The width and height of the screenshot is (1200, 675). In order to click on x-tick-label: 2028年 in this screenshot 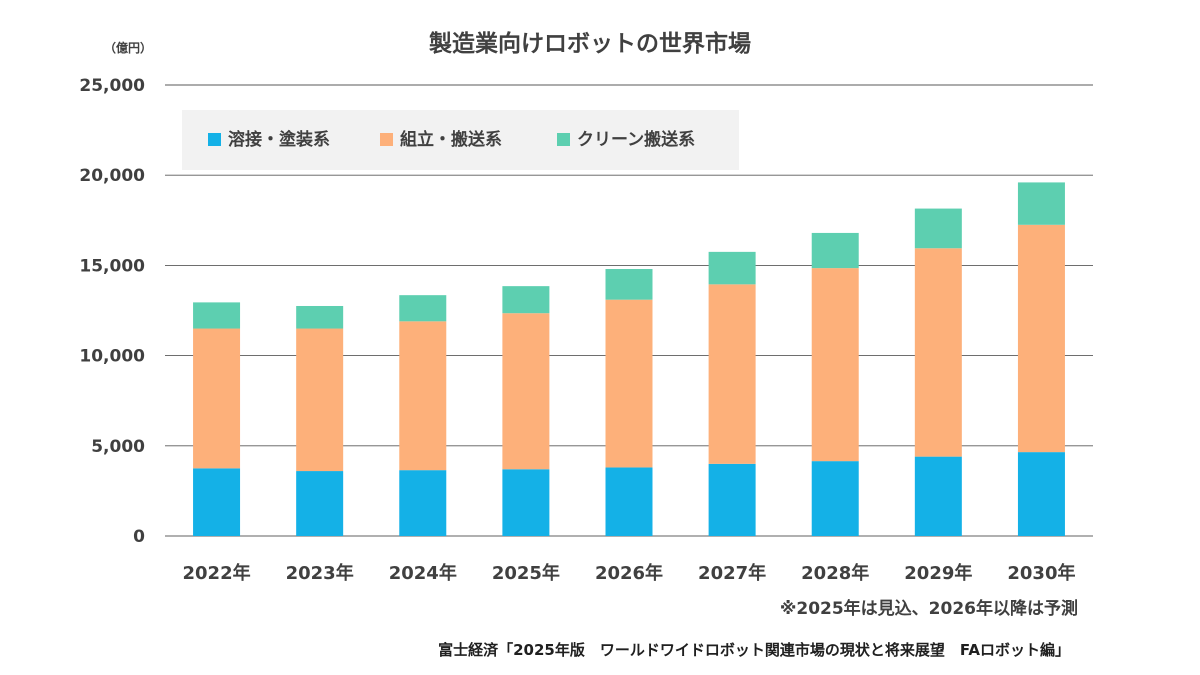, I will do `click(835, 573)`.